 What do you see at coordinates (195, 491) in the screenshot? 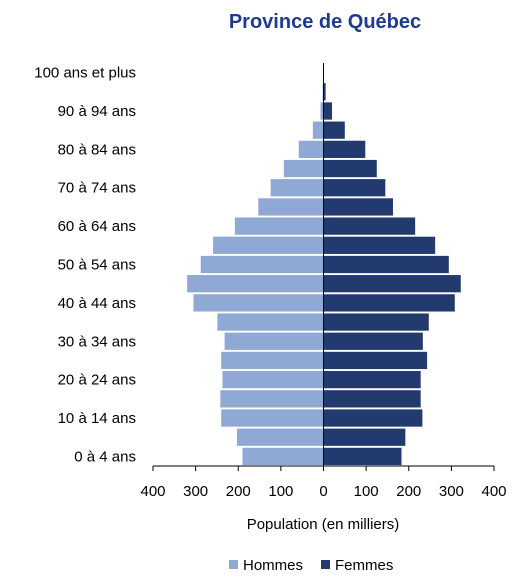
I see `x-tick-label-1: 300` at bounding box center [195, 491].